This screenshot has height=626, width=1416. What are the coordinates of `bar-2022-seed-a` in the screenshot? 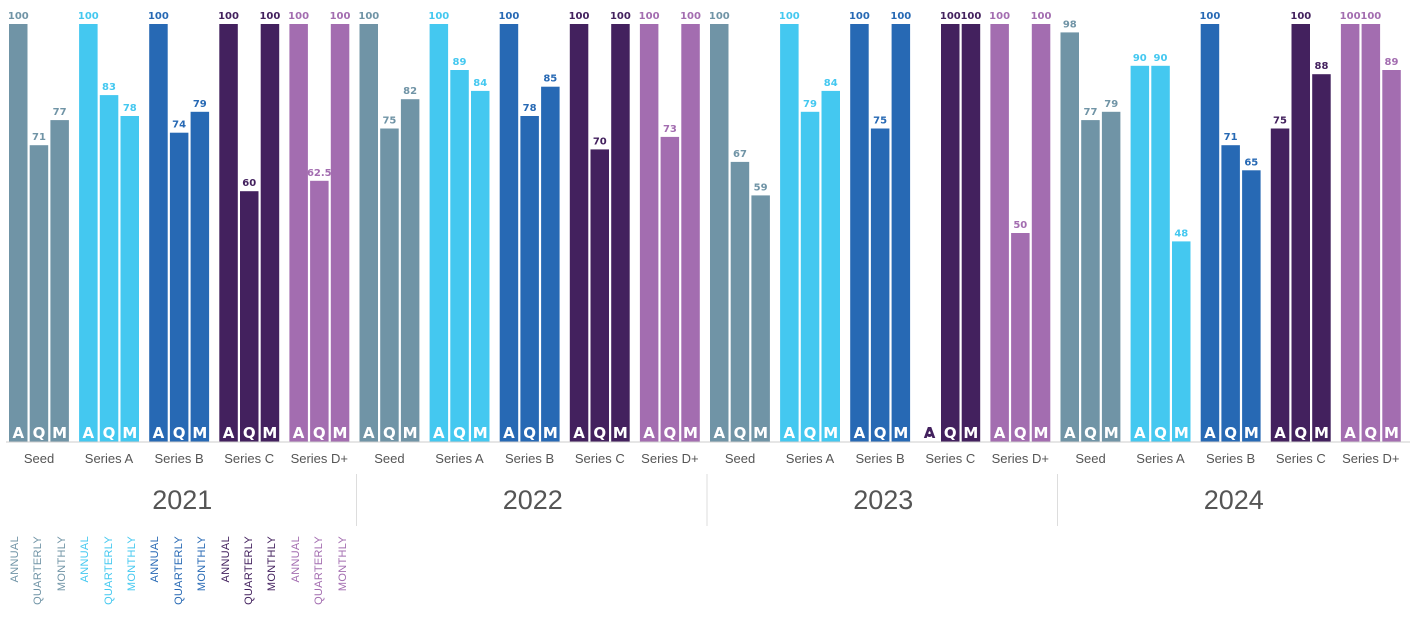 It's located at (368, 233).